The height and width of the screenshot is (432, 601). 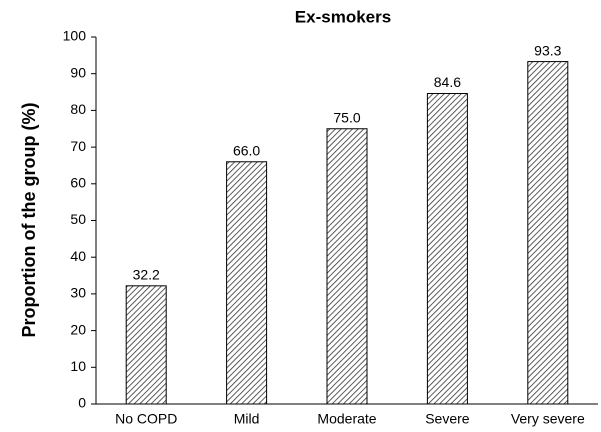 What do you see at coordinates (548, 419) in the screenshot?
I see `x-tick-label: Very severe` at bounding box center [548, 419].